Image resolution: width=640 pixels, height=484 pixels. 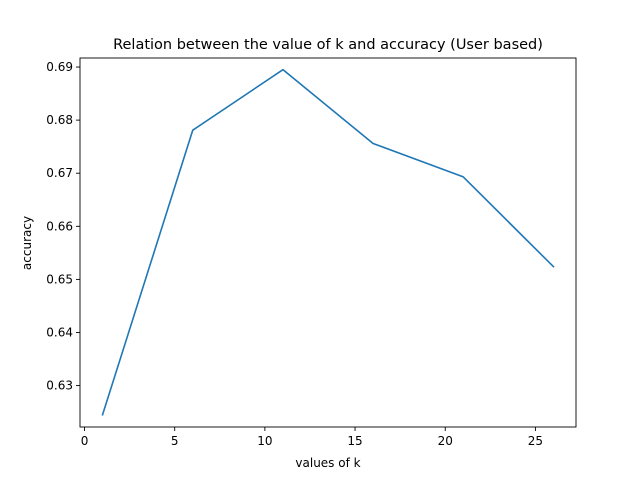 What do you see at coordinates (59, 332) in the screenshot?
I see `y-tick-label: 0.64` at bounding box center [59, 332].